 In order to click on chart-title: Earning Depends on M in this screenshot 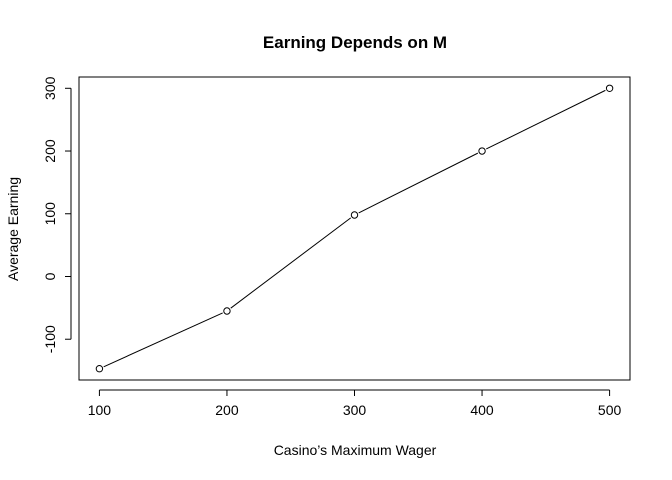, I will do `click(355, 42)`.